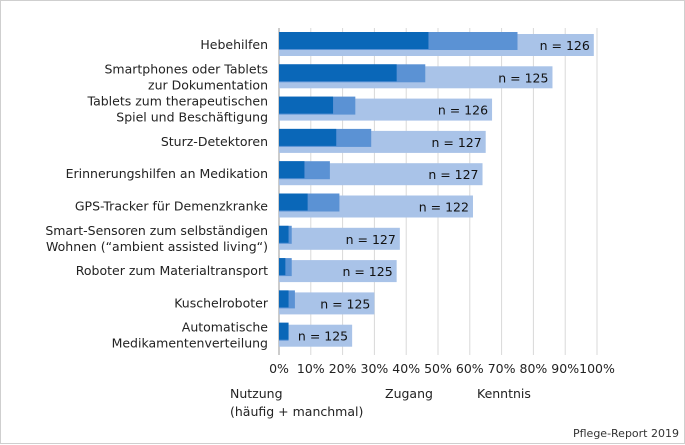 The width and height of the screenshot is (685, 445). I want to click on x-tick-label: 90%, so click(565, 368).